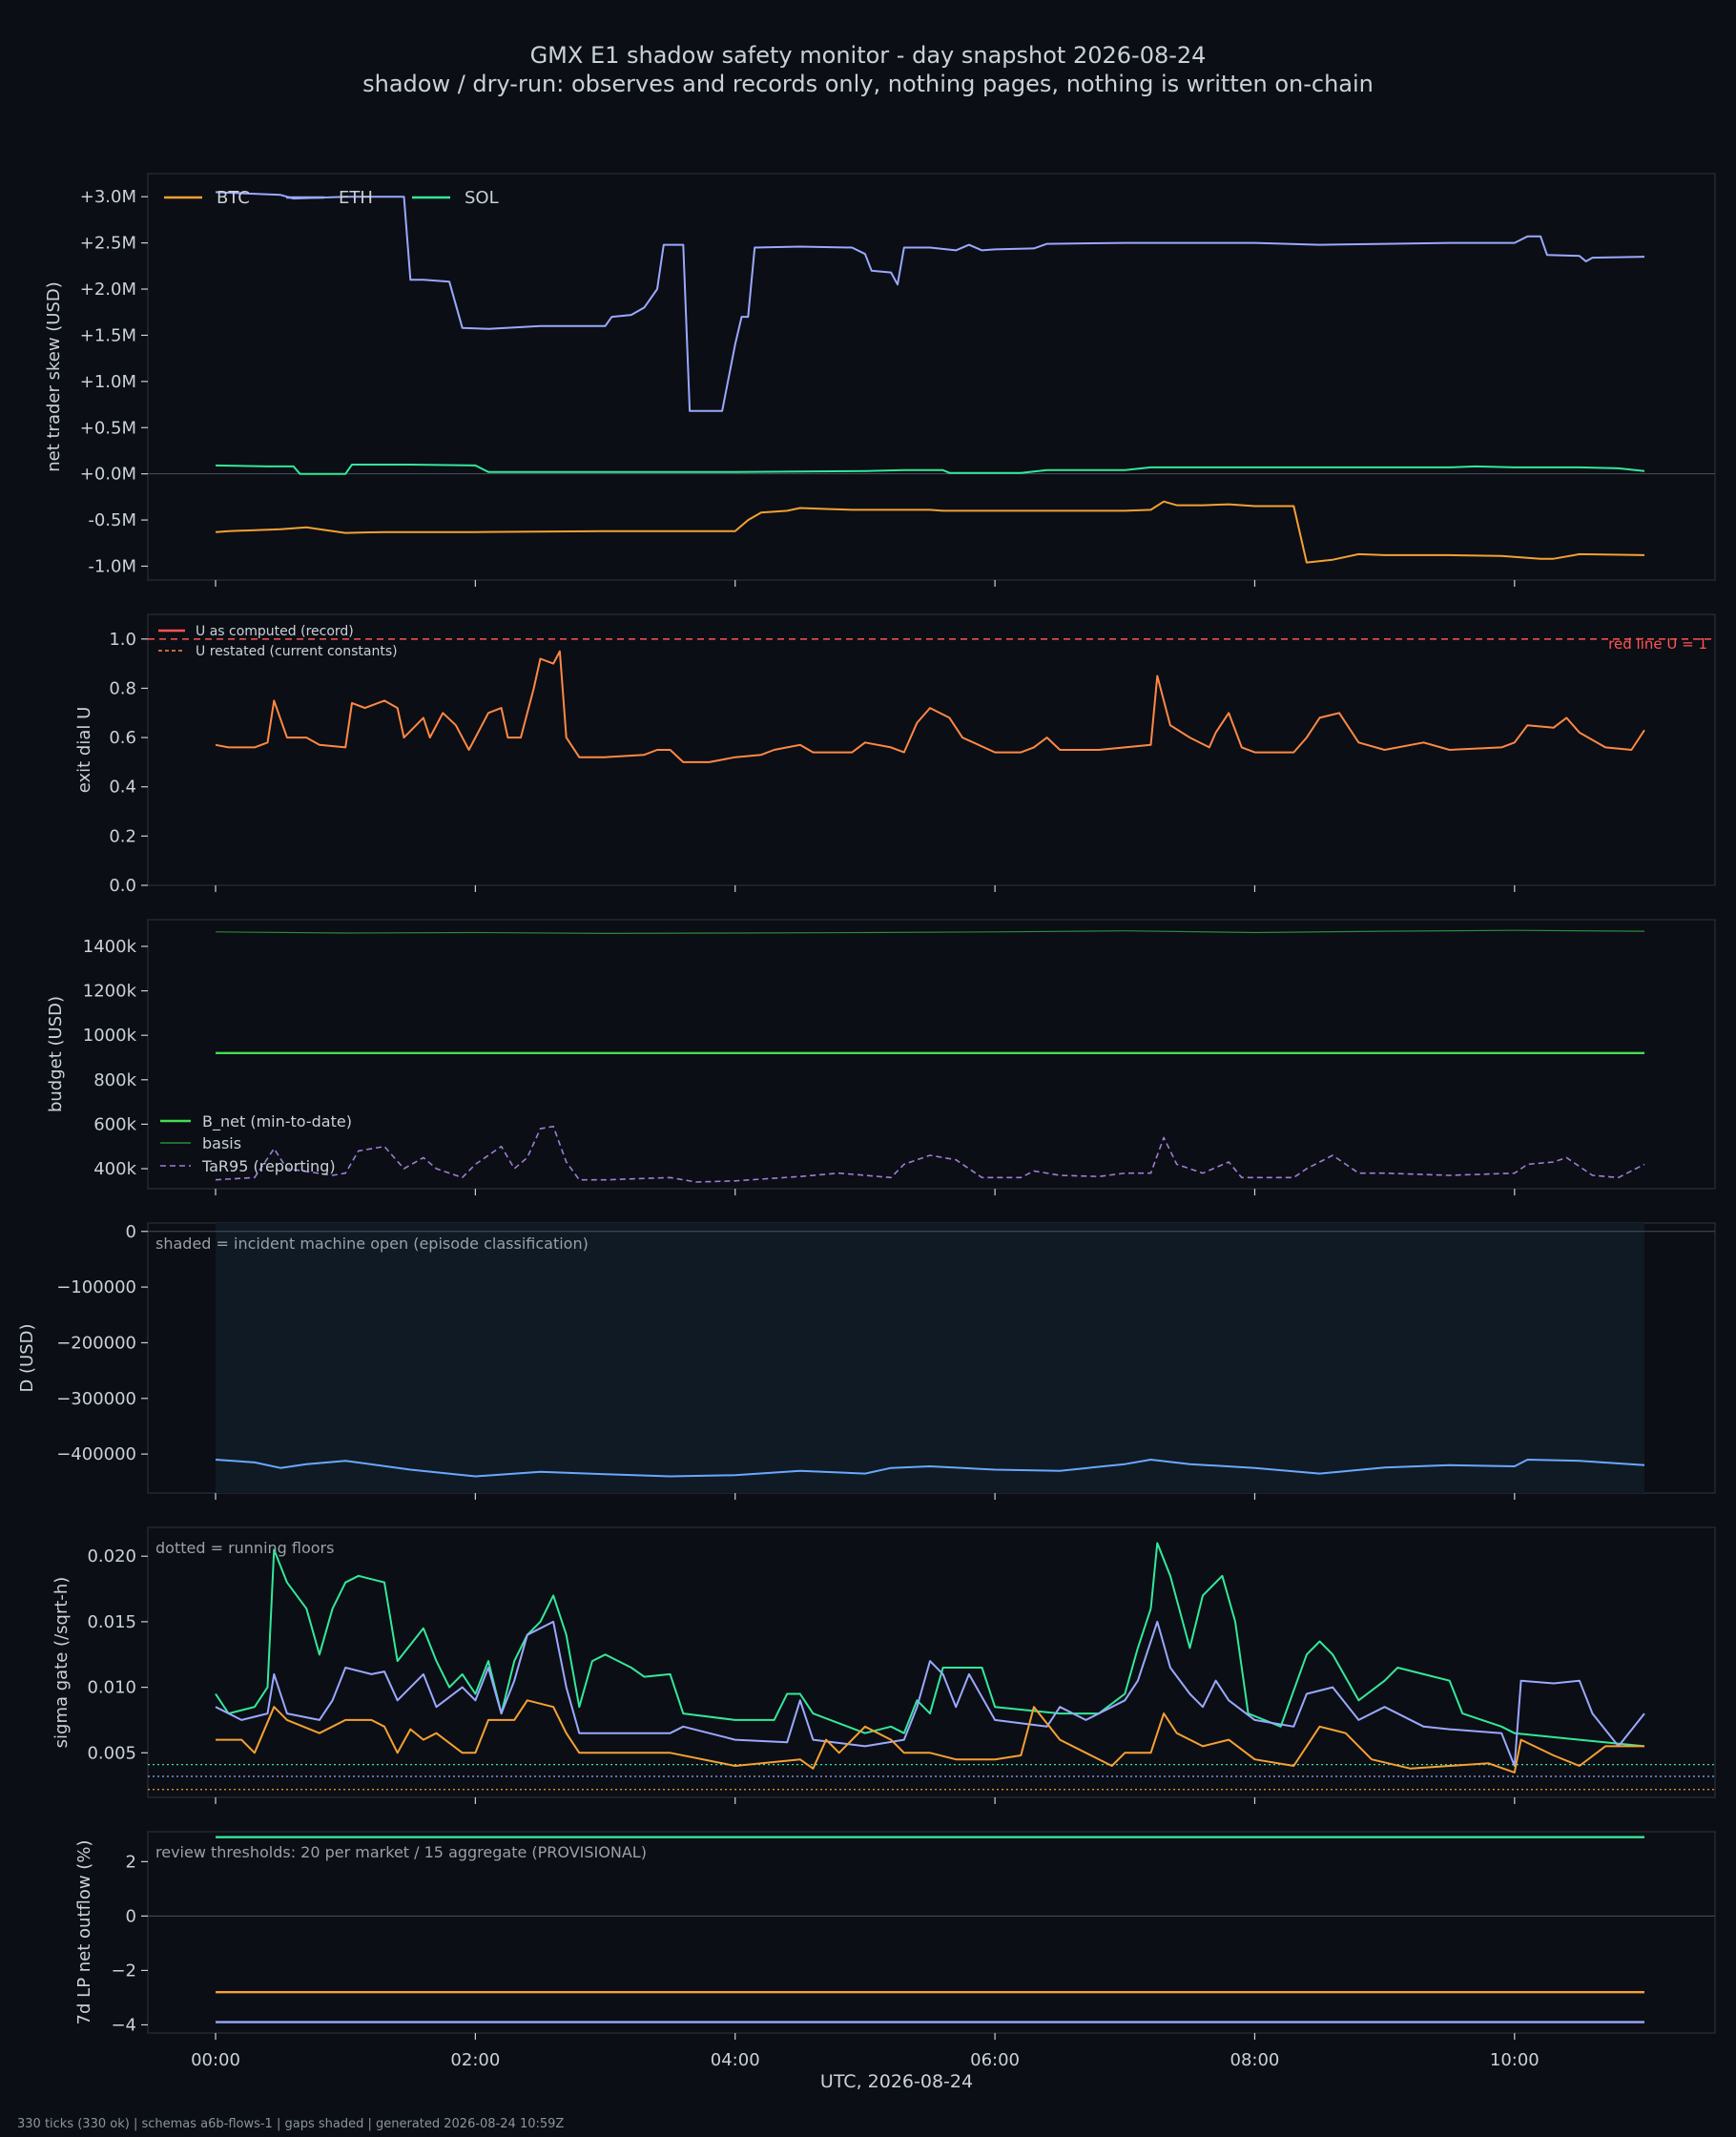 The image size is (1736, 2137). I want to click on legend-label-basis: basis, so click(221, 1143).